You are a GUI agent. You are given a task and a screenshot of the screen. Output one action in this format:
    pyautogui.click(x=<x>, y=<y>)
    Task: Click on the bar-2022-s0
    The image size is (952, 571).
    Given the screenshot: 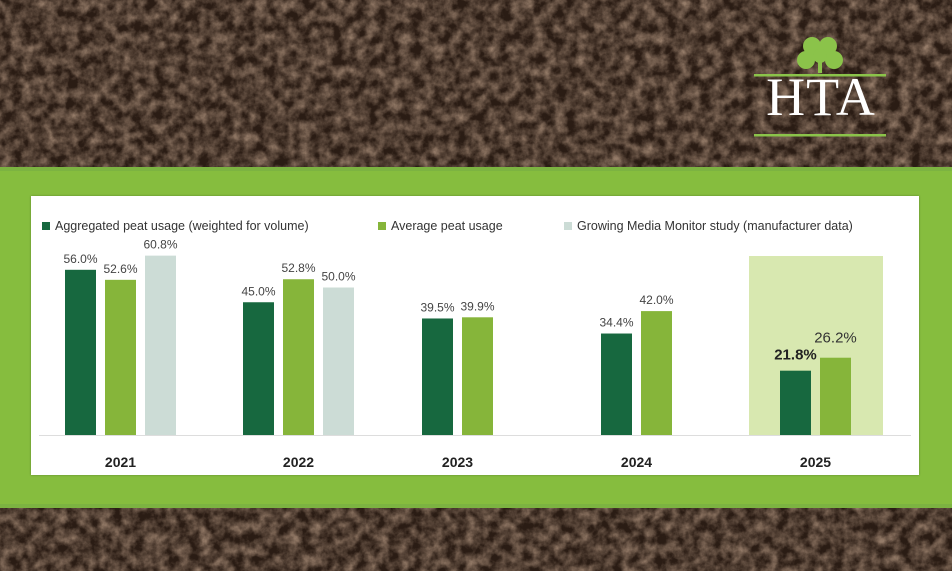 What is the action you would take?
    pyautogui.click(x=258, y=368)
    